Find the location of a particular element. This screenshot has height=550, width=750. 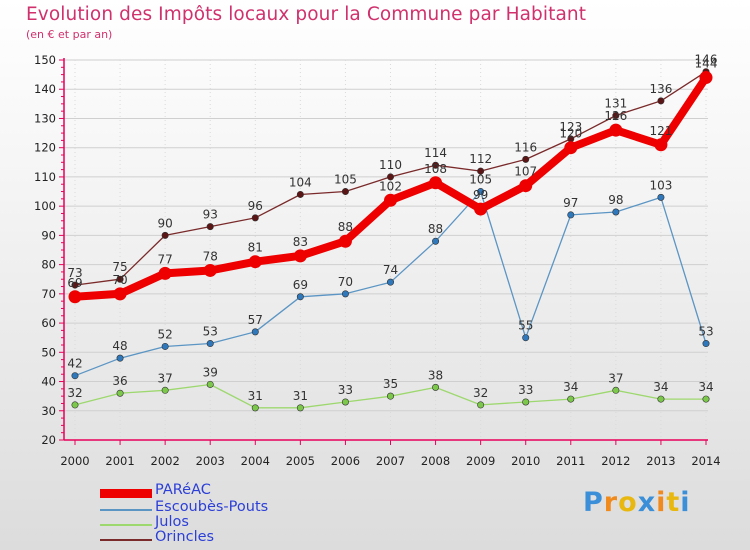

proxiti-logo: Proxiti is located at coordinates (637, 502).